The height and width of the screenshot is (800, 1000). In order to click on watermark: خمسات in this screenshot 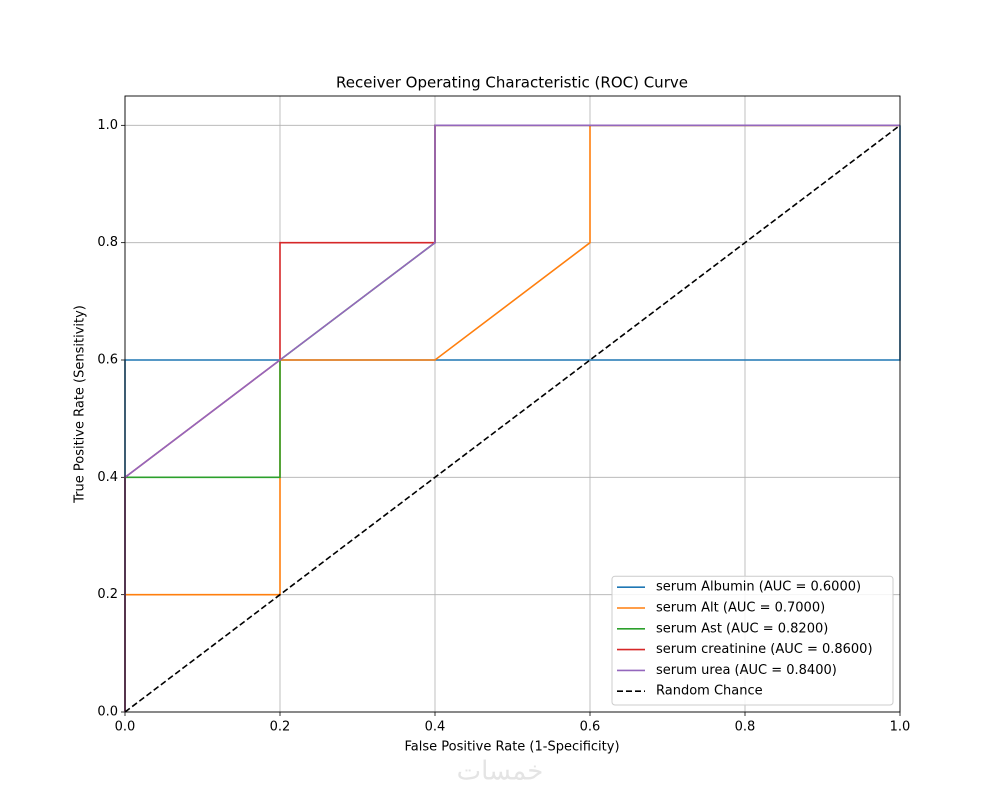, I will do `click(500, 772)`.